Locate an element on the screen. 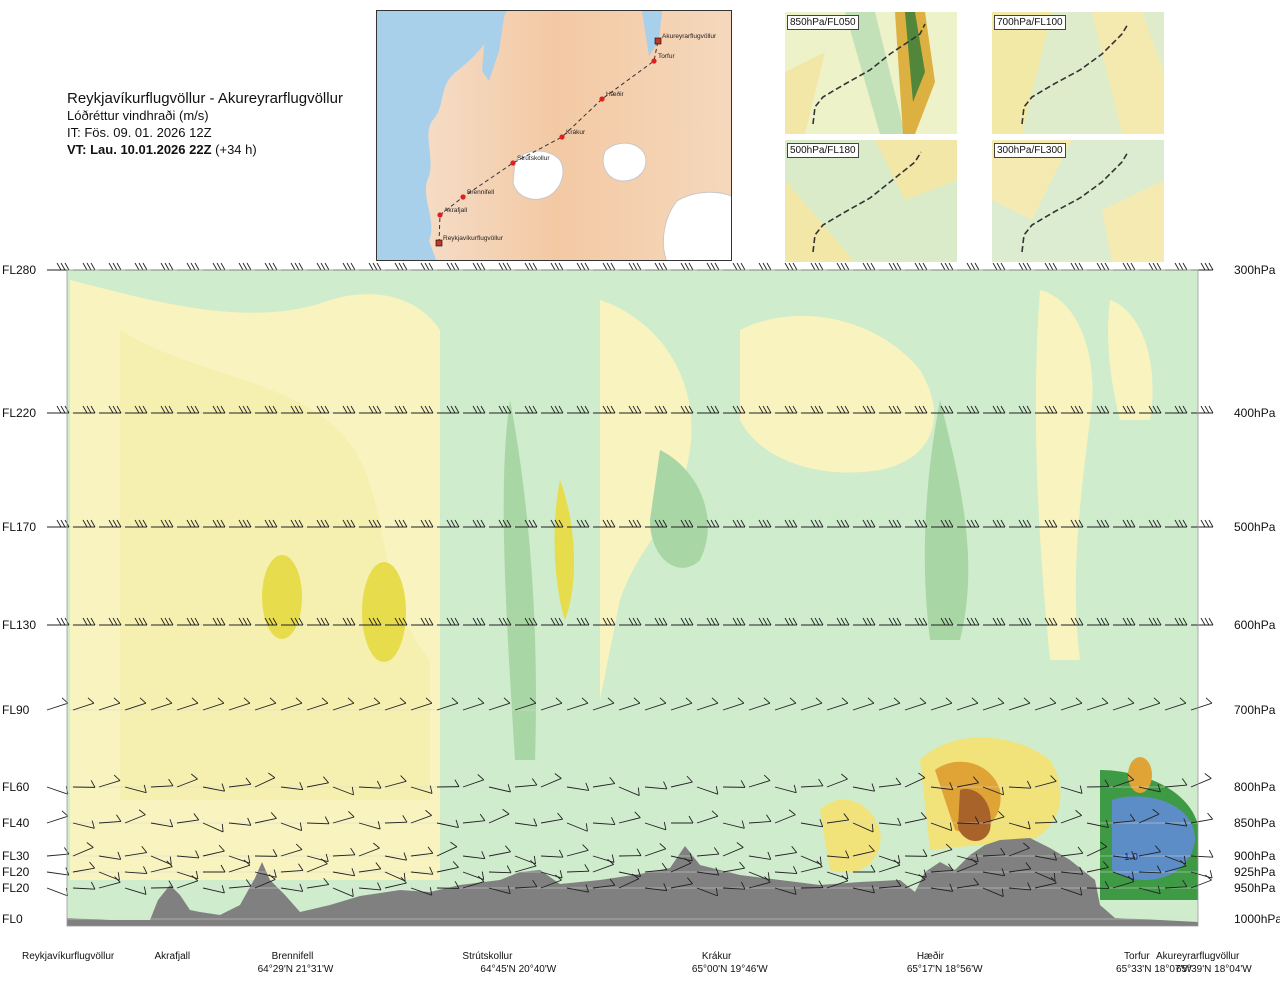  mini-map-label: 500hPa/FL180 is located at coordinates (823, 150).